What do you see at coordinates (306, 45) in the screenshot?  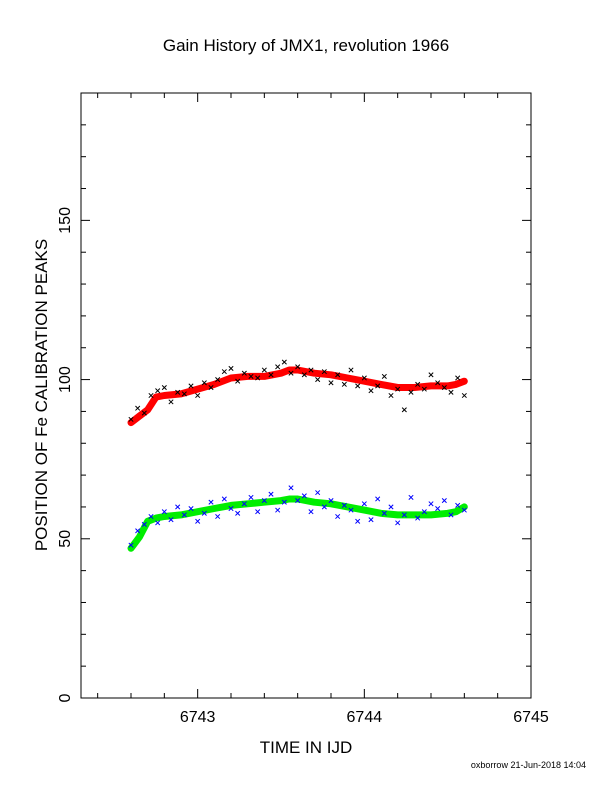 I see `chart-title: Gain History of JMX1, revolution 1966` at bounding box center [306, 45].